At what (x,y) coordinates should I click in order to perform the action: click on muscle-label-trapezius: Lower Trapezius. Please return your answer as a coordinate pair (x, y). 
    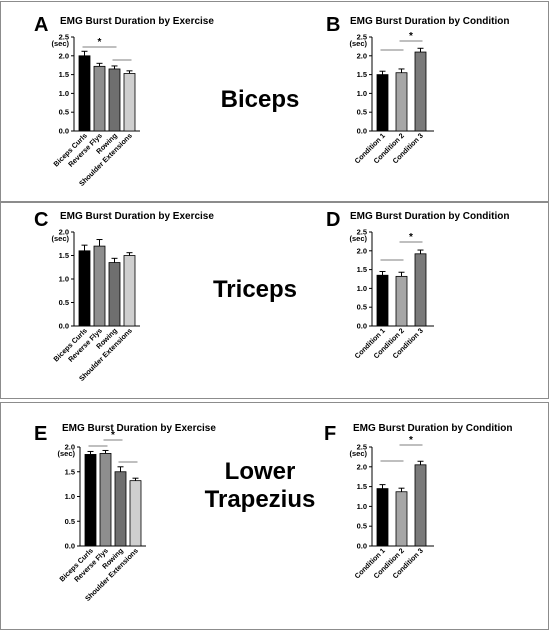
    Looking at the image, I should click on (260, 486).